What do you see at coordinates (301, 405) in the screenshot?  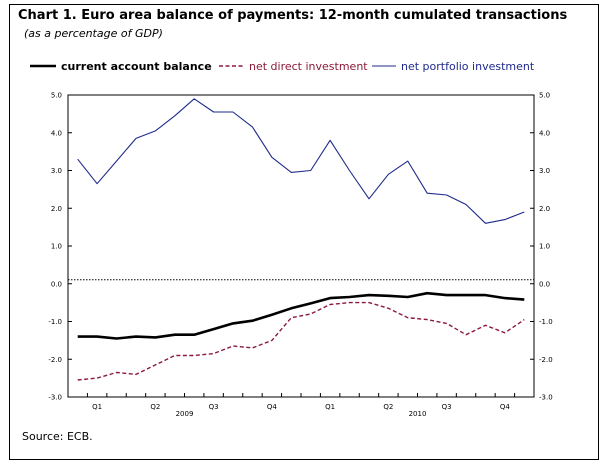 I see `x-axis: Q1 Q2 Q3 Q4 Q1 Q2 Q3 Q4 2009 2010` at bounding box center [301, 405].